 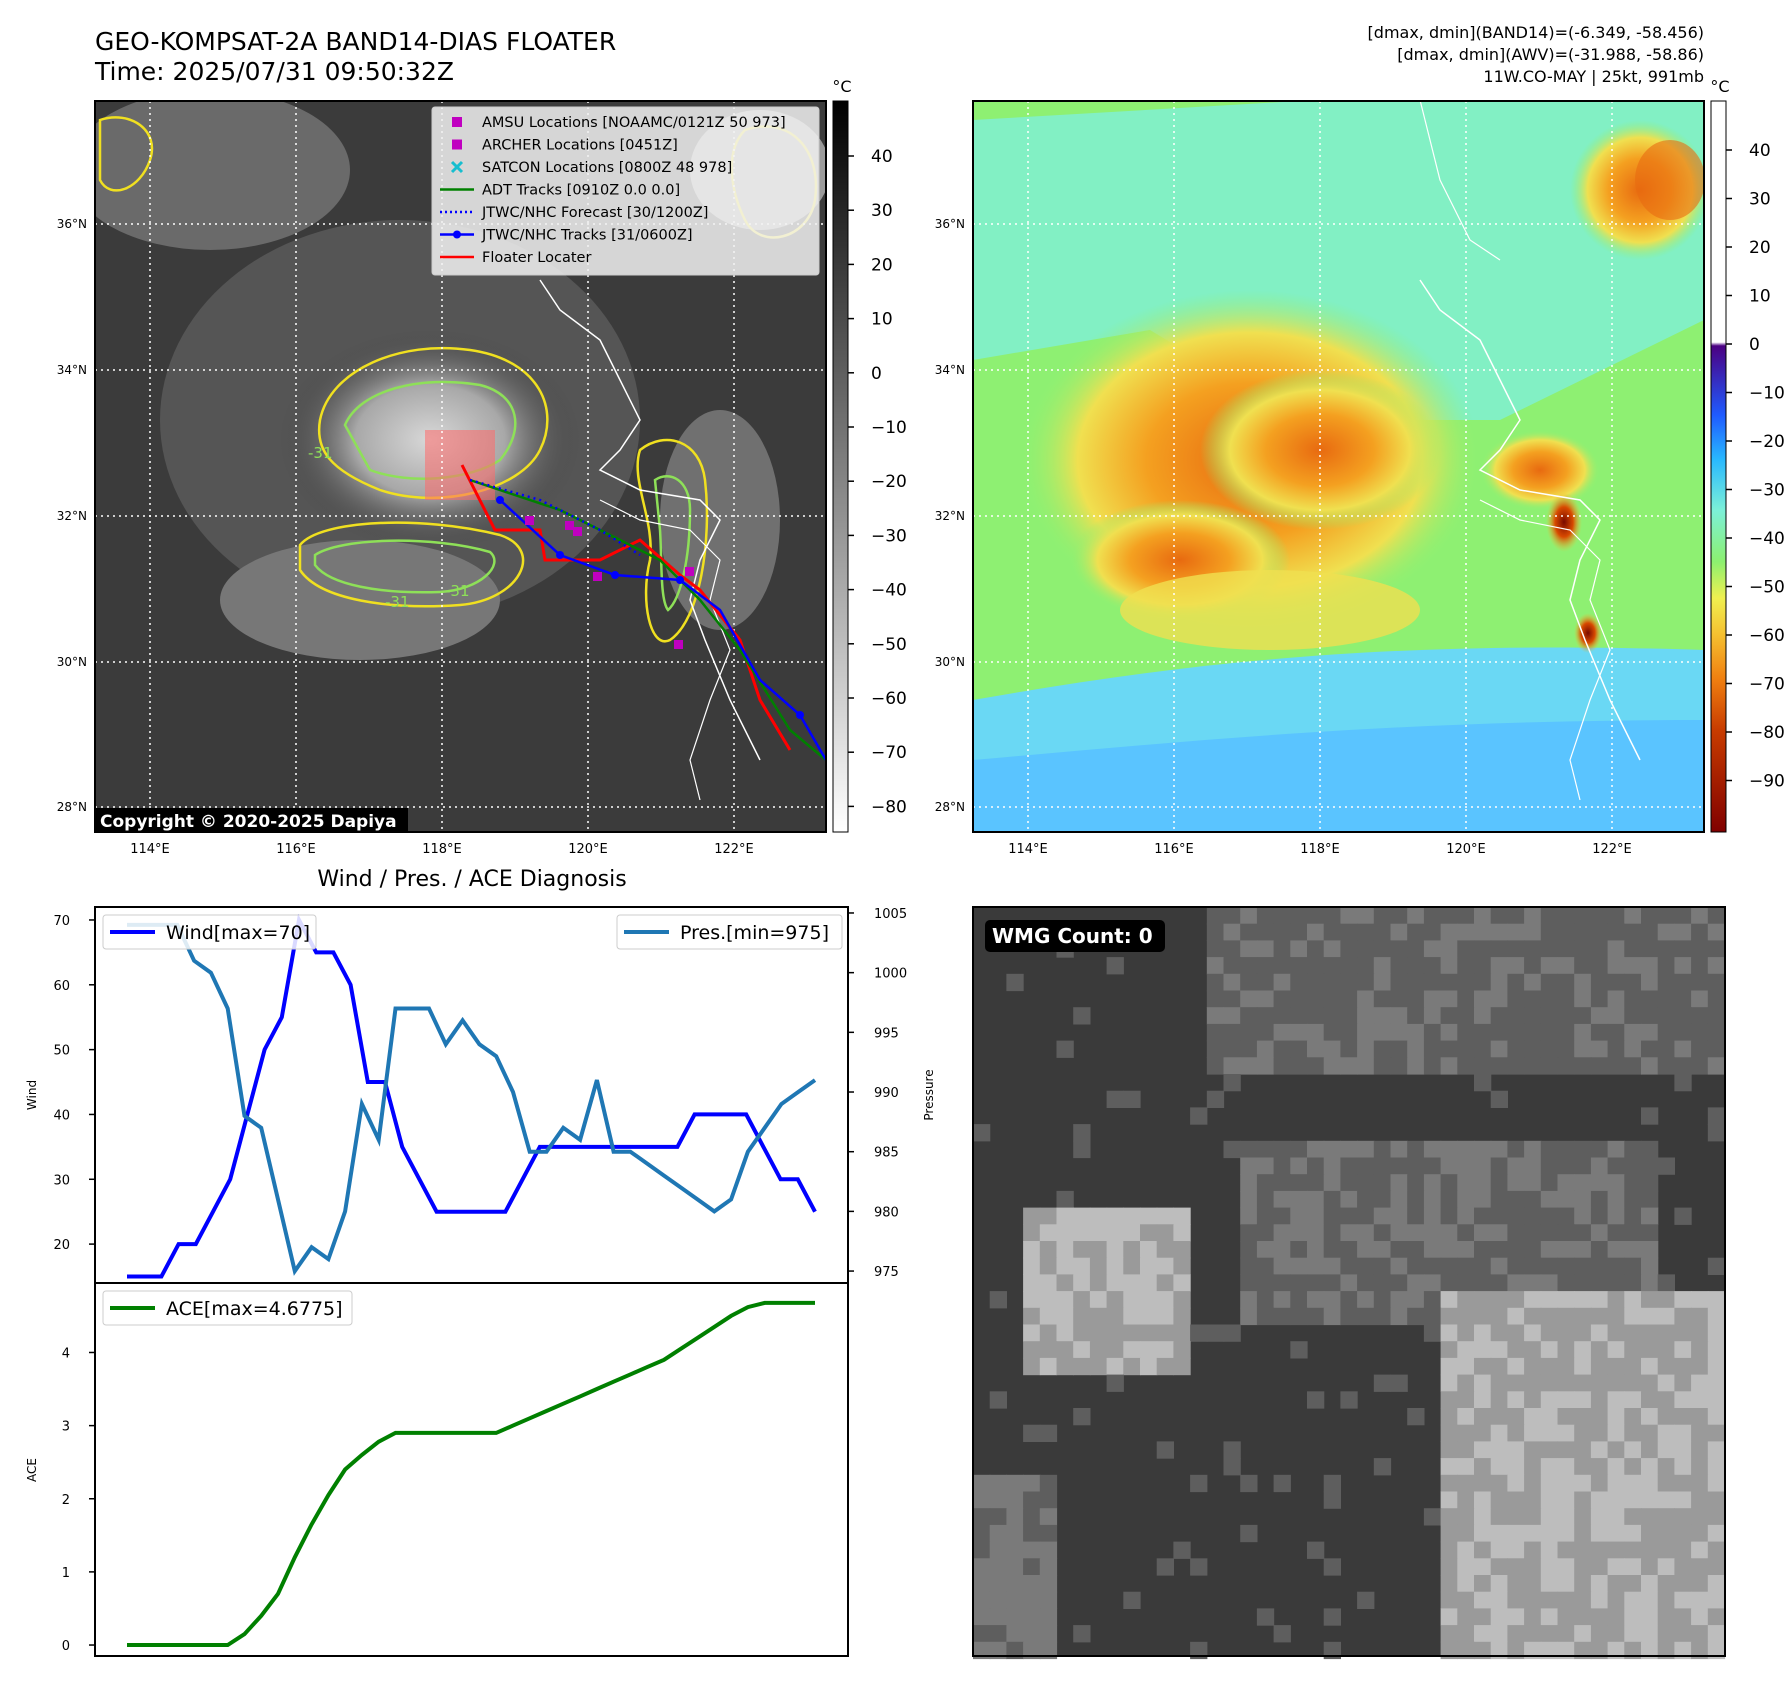 I want to click on colorbar-tick-label: −60, so click(x=1767, y=636).